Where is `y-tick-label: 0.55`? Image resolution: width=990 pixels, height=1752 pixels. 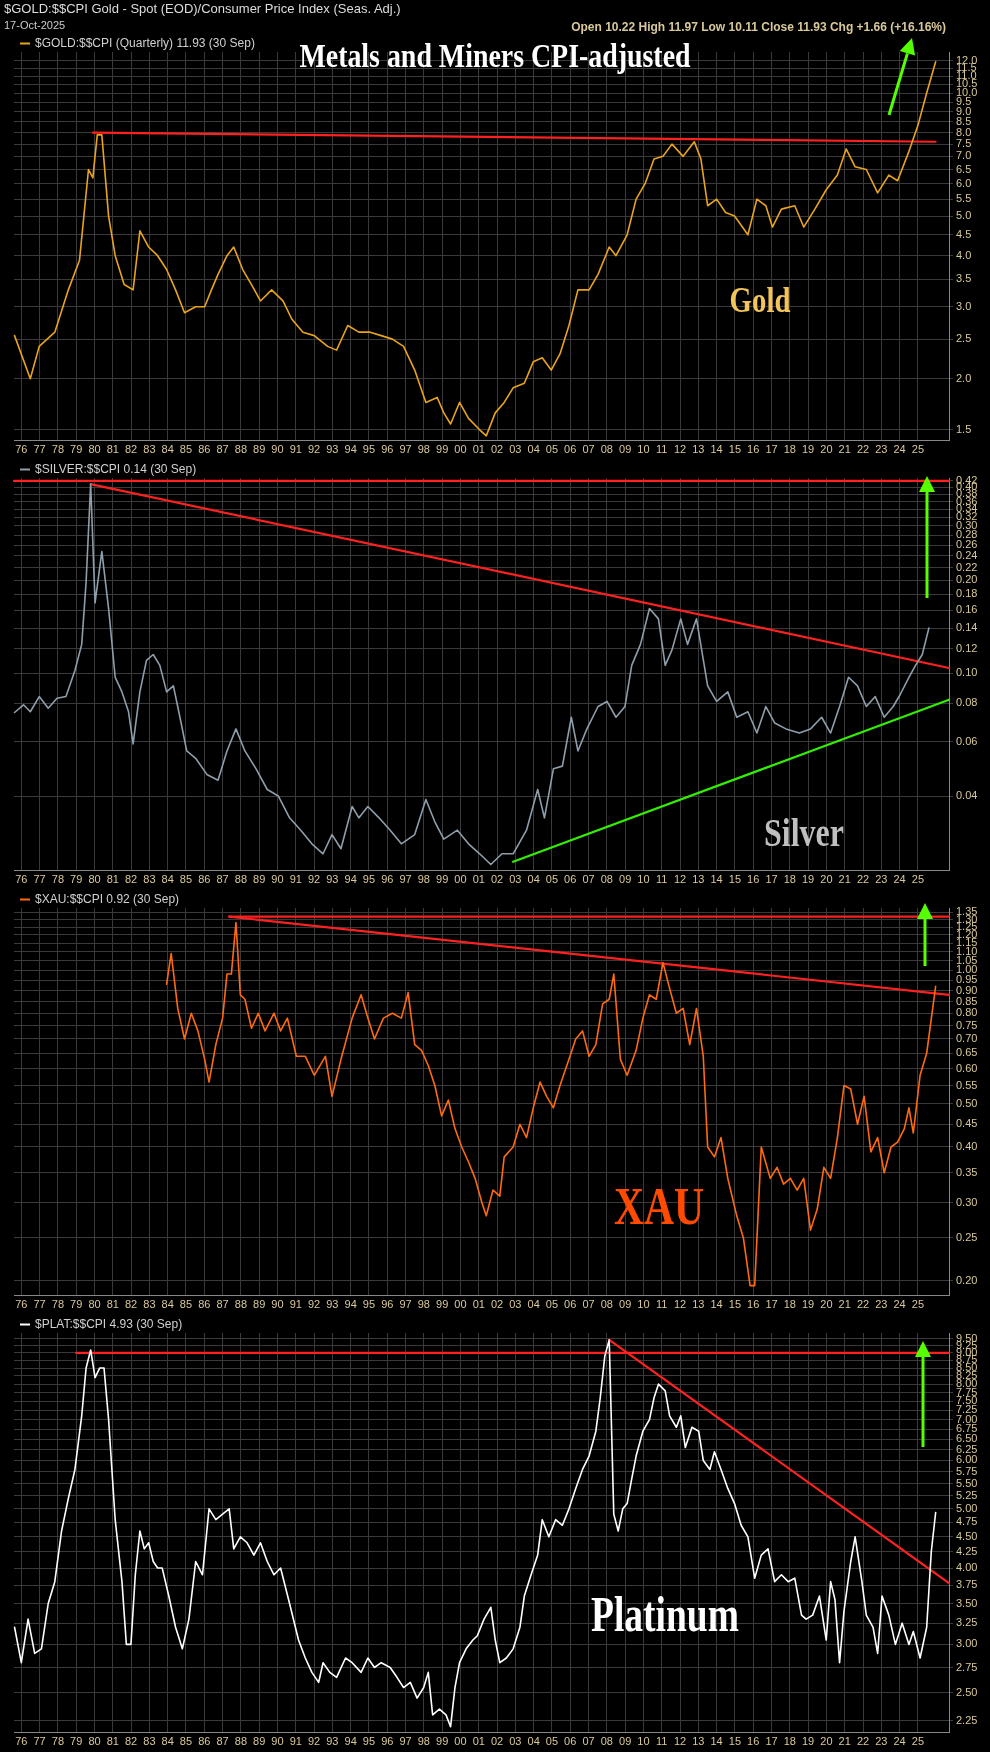 y-tick-label: 0.55 is located at coordinates (967, 1084).